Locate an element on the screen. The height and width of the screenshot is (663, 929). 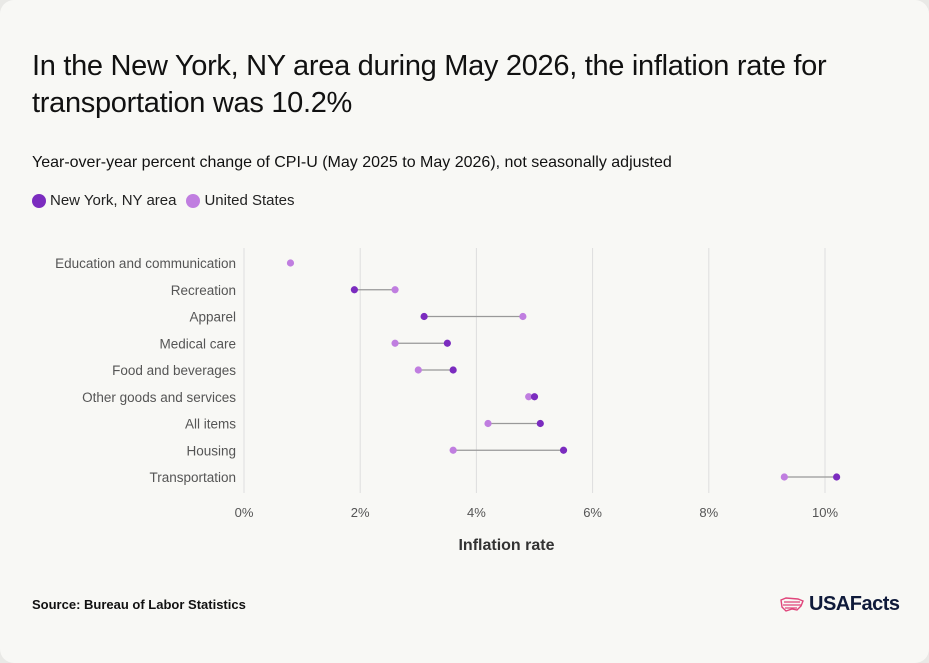
legend-item-us: United States is located at coordinates (240, 200).